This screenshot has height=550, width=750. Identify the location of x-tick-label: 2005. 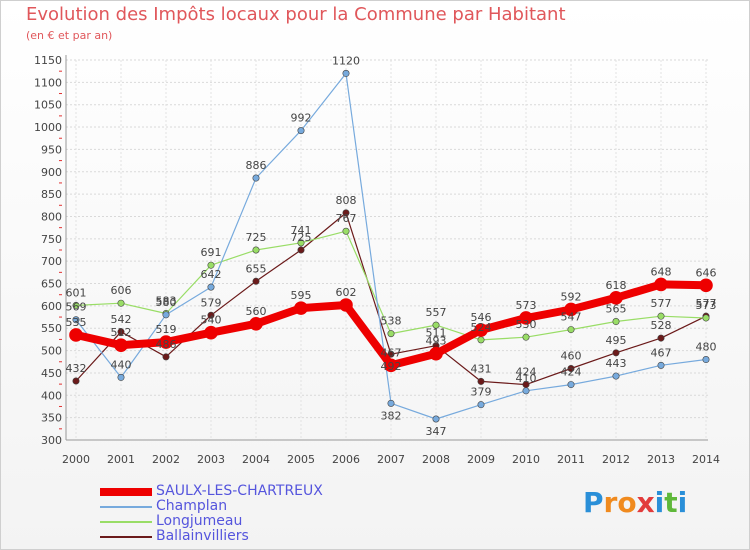
(301, 459).